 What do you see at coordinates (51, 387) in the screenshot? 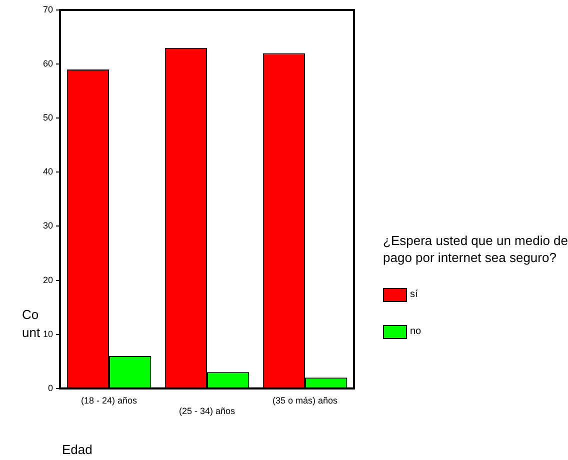
I see `y-tick-label: 0` at bounding box center [51, 387].